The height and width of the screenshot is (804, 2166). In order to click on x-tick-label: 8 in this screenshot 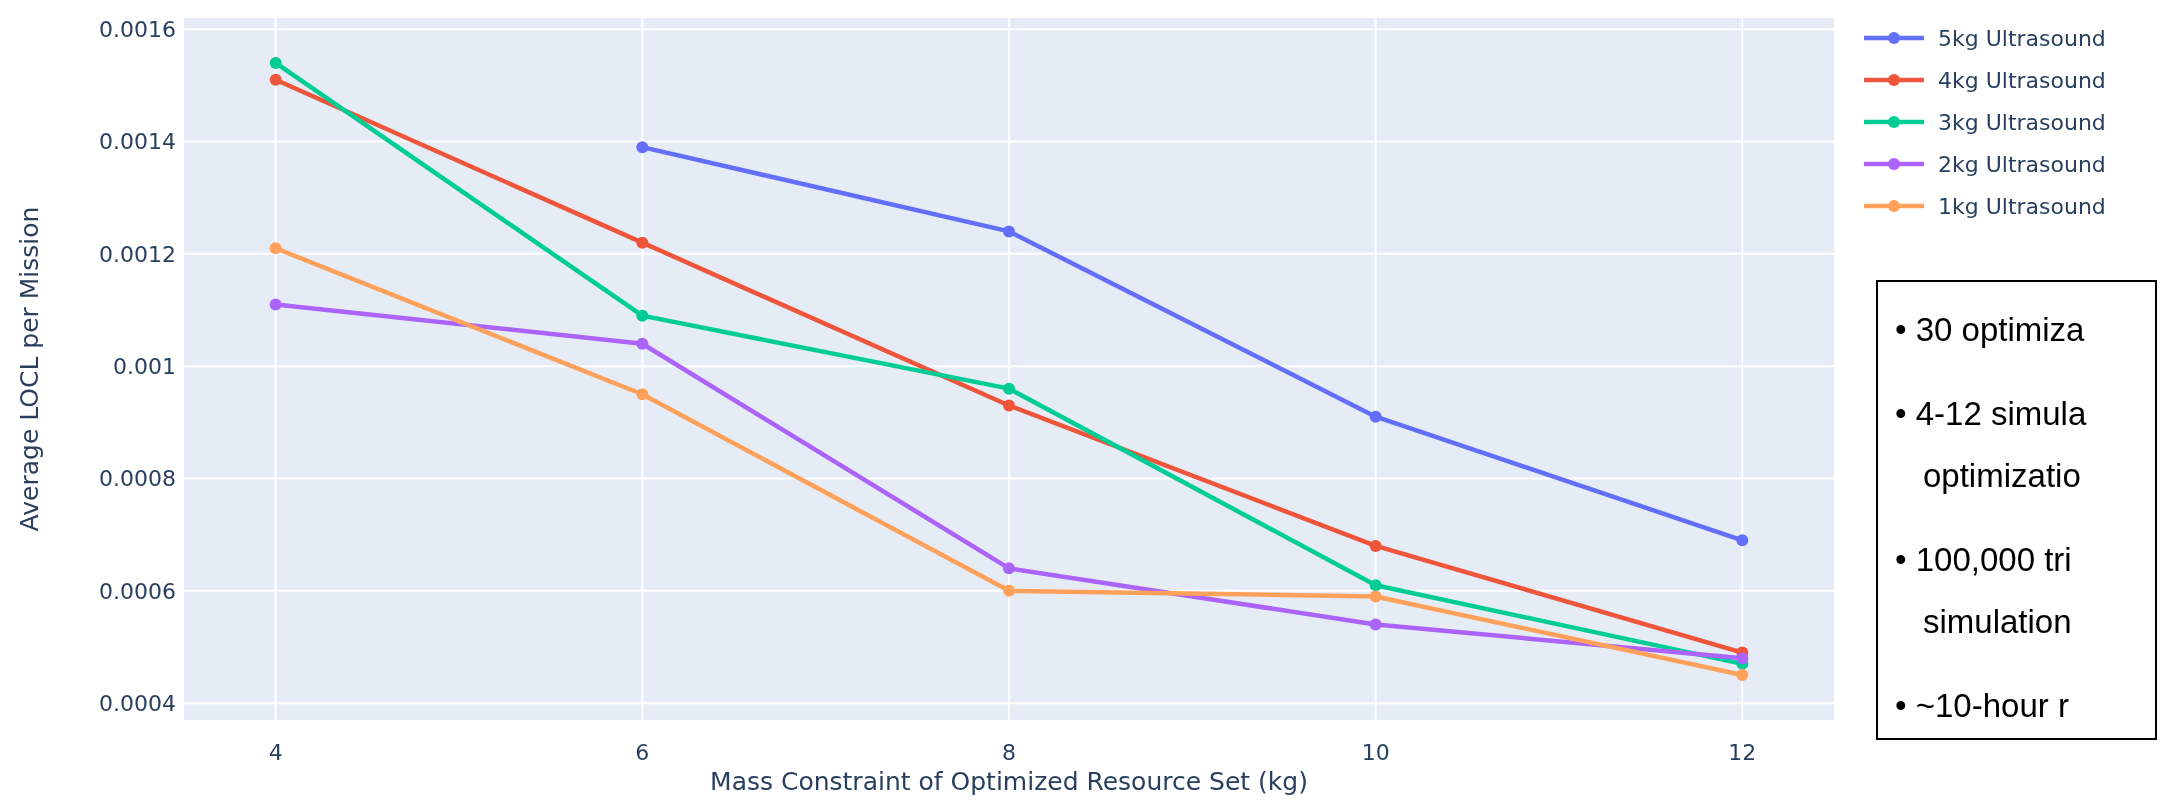, I will do `click(1009, 752)`.